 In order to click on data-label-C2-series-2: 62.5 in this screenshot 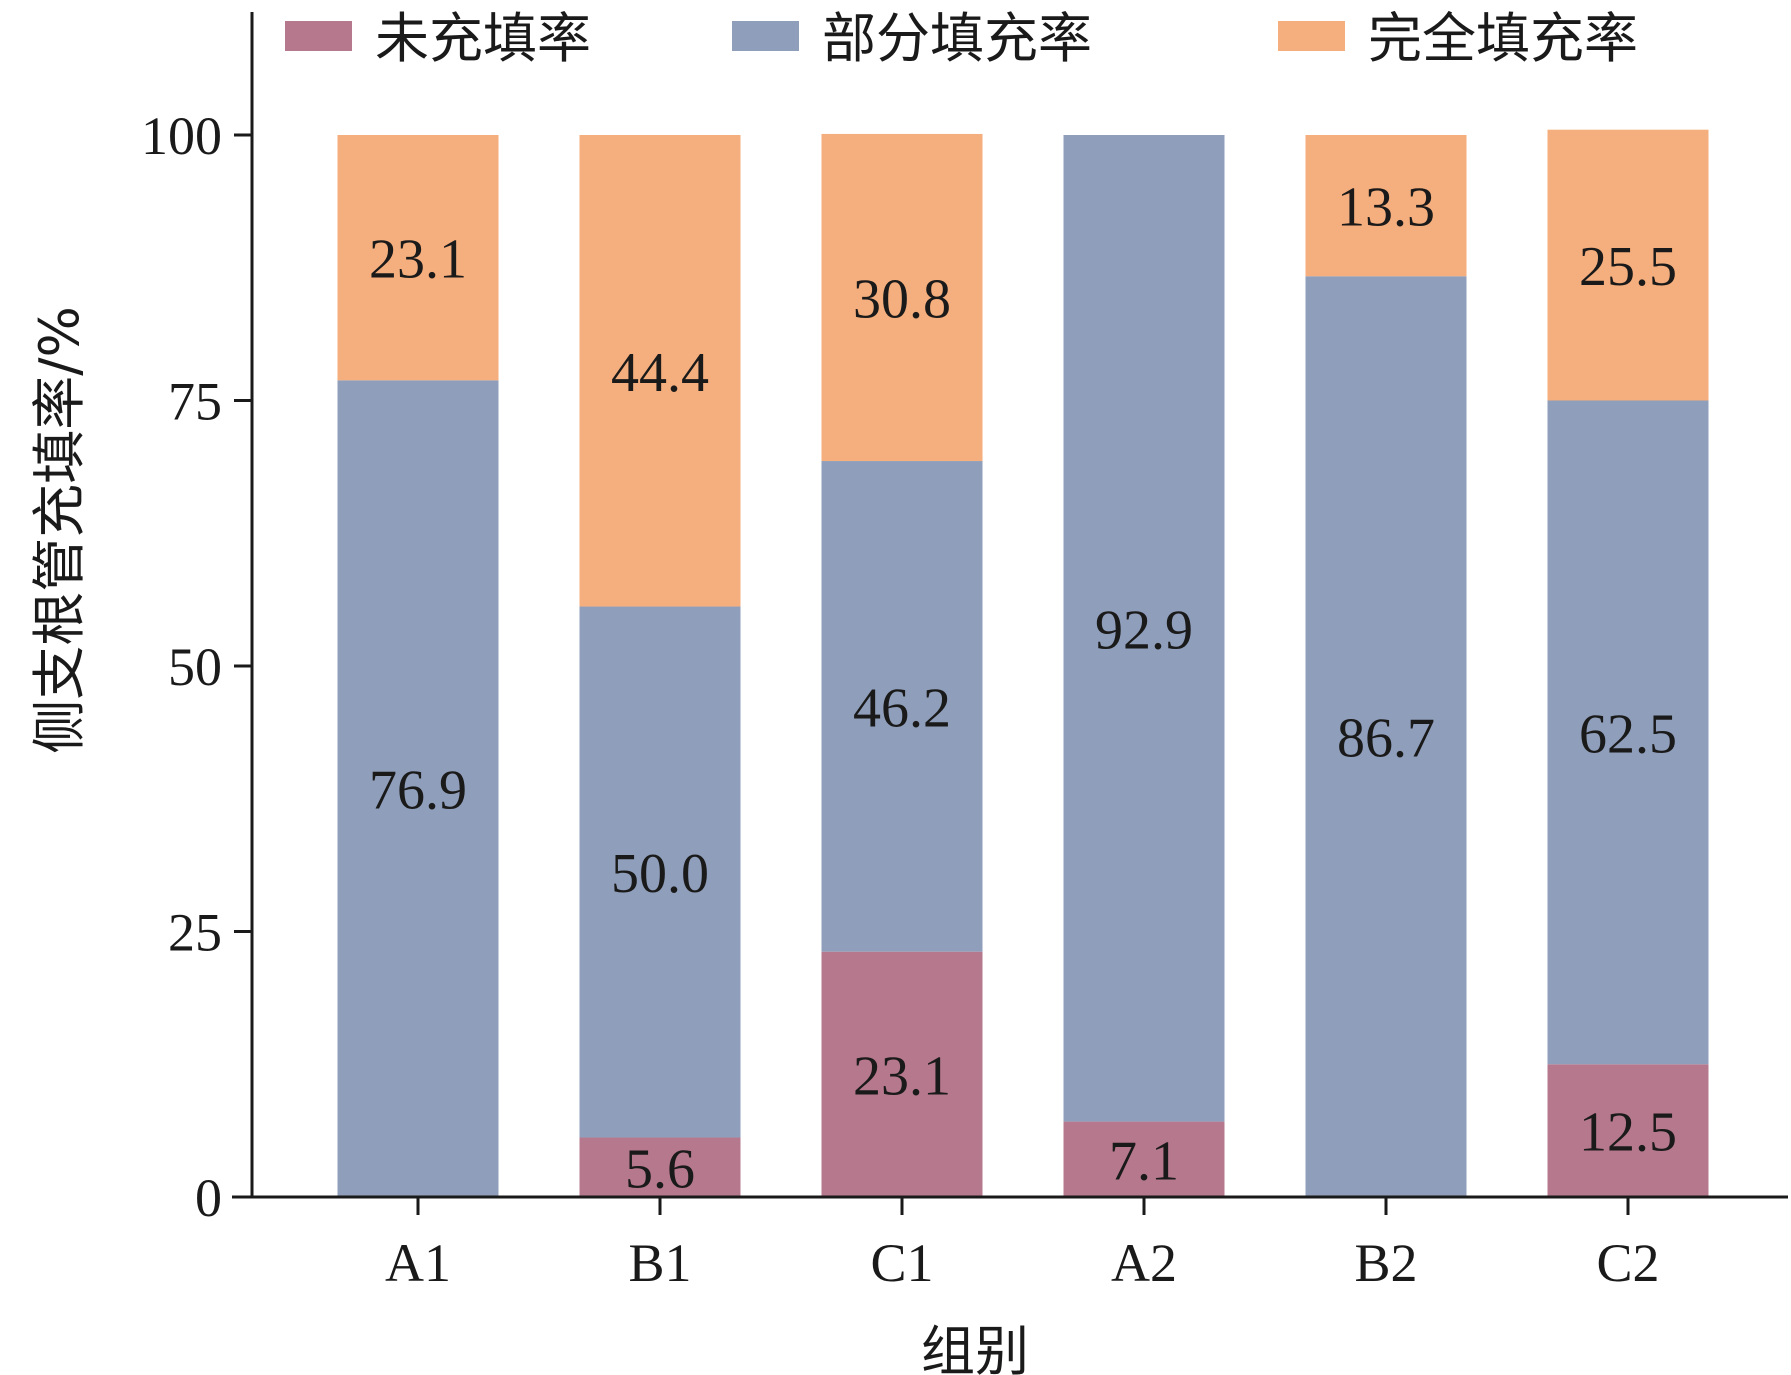, I will do `click(1628, 734)`.